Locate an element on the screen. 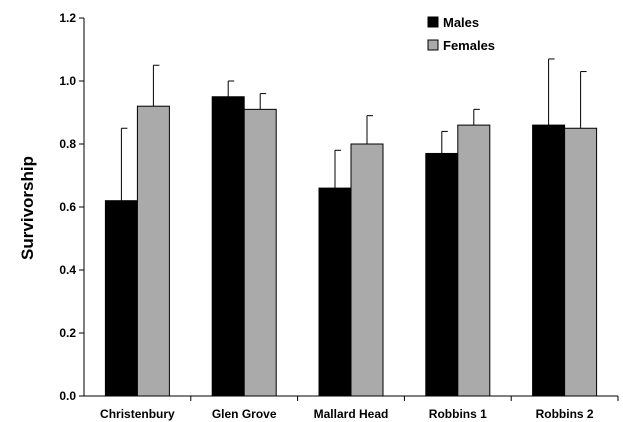 Image resolution: width=623 pixels, height=422 pixels. y-tick-label: 0.8 is located at coordinates (67, 144).